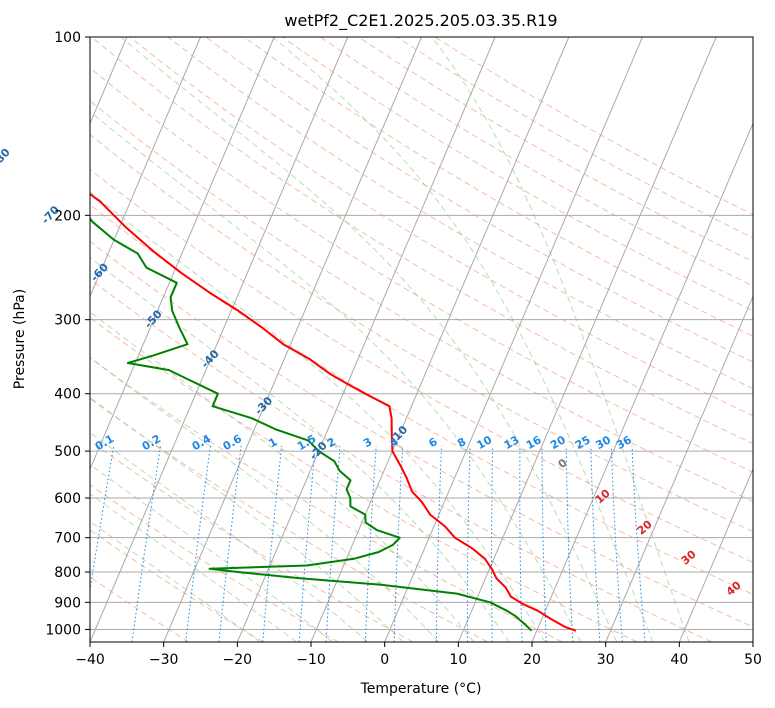 The image size is (775, 708). I want to click on x-tick-label: −30, so click(164, 660).